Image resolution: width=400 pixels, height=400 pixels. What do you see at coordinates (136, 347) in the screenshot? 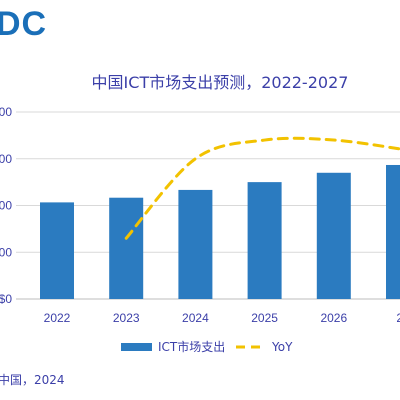
I see `legend-swatch-bar` at bounding box center [136, 347].